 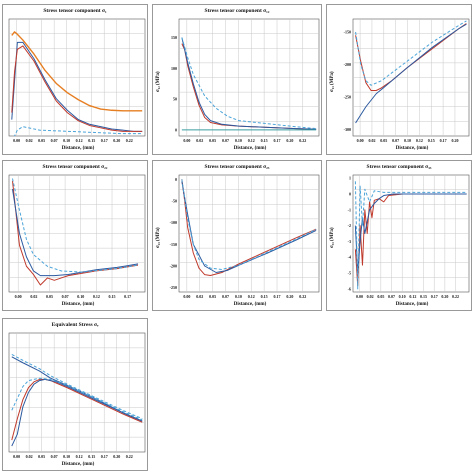 I want to click on chart-svg-p4: 0.00 0.02 0.05 0.07 0.10 0.12 0.15 0.17, so click(x=77, y=236).